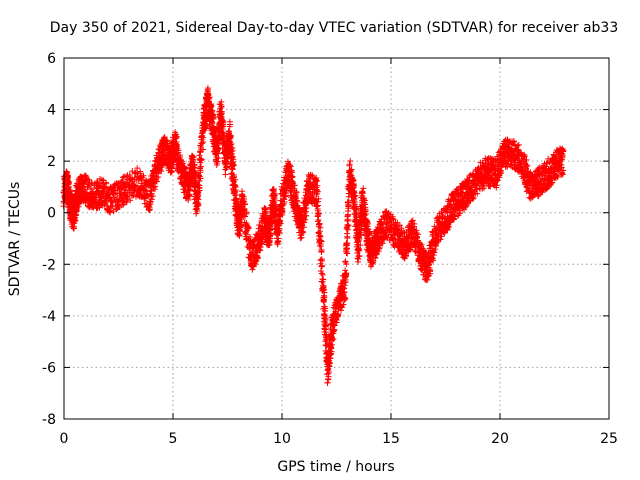 The width and height of the screenshot is (640, 480). Describe the element at coordinates (609, 439) in the screenshot. I see `x-tick-label: 25` at that location.